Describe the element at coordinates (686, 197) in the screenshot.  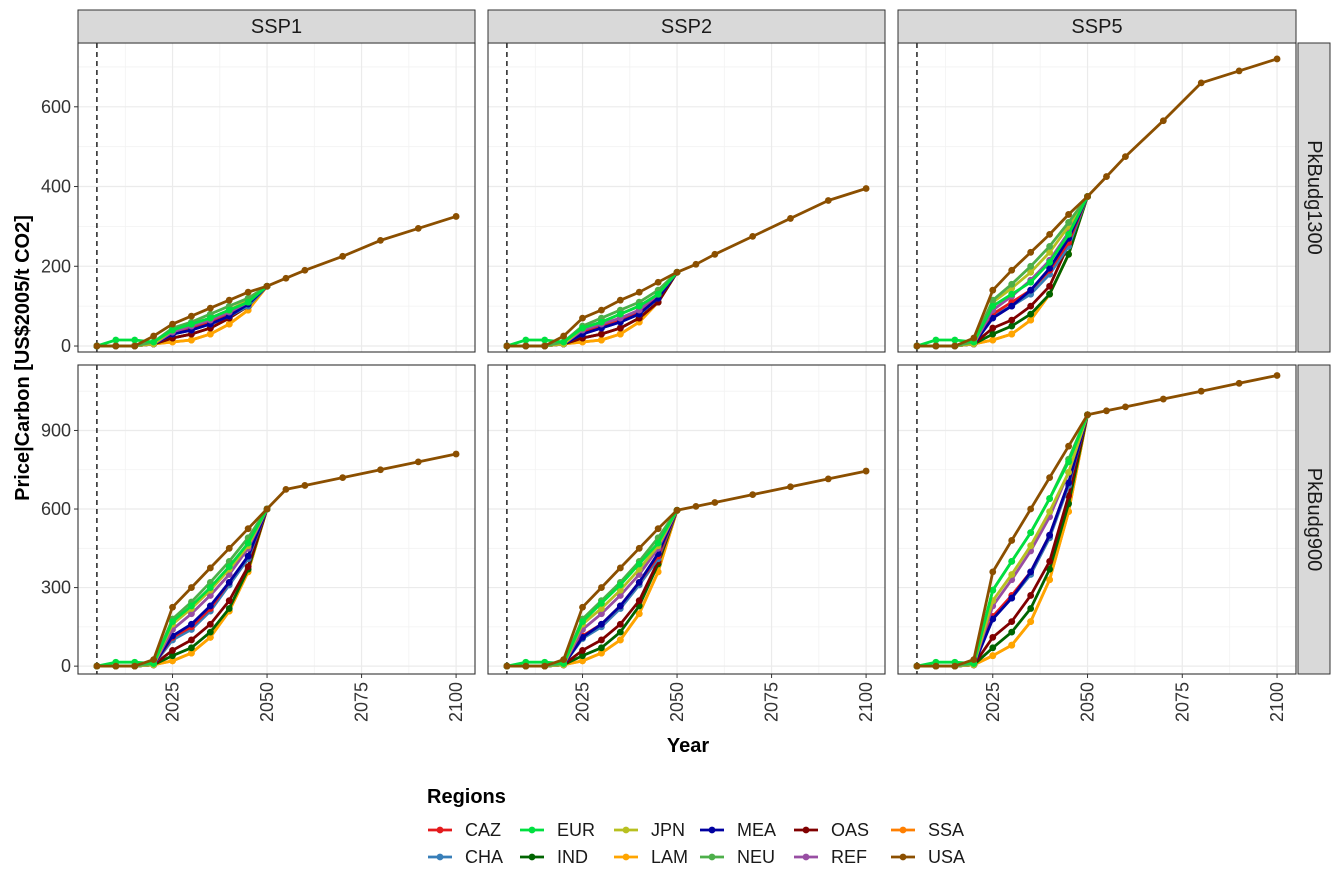
I see `panel-ssp2-pkbudg1300` at that location.